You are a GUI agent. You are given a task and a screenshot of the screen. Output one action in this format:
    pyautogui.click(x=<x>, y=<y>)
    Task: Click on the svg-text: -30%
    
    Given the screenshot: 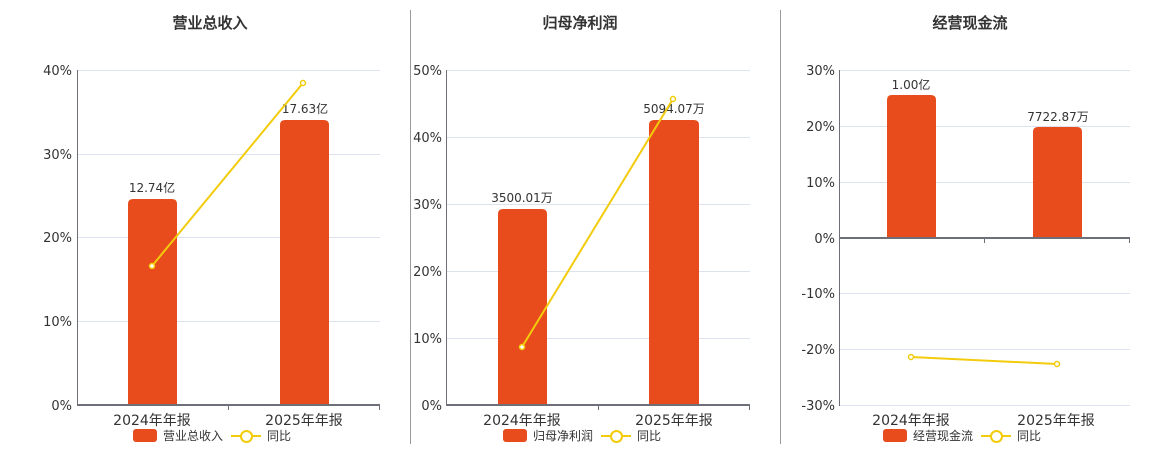 What is the action you would take?
    pyautogui.click(x=818, y=406)
    